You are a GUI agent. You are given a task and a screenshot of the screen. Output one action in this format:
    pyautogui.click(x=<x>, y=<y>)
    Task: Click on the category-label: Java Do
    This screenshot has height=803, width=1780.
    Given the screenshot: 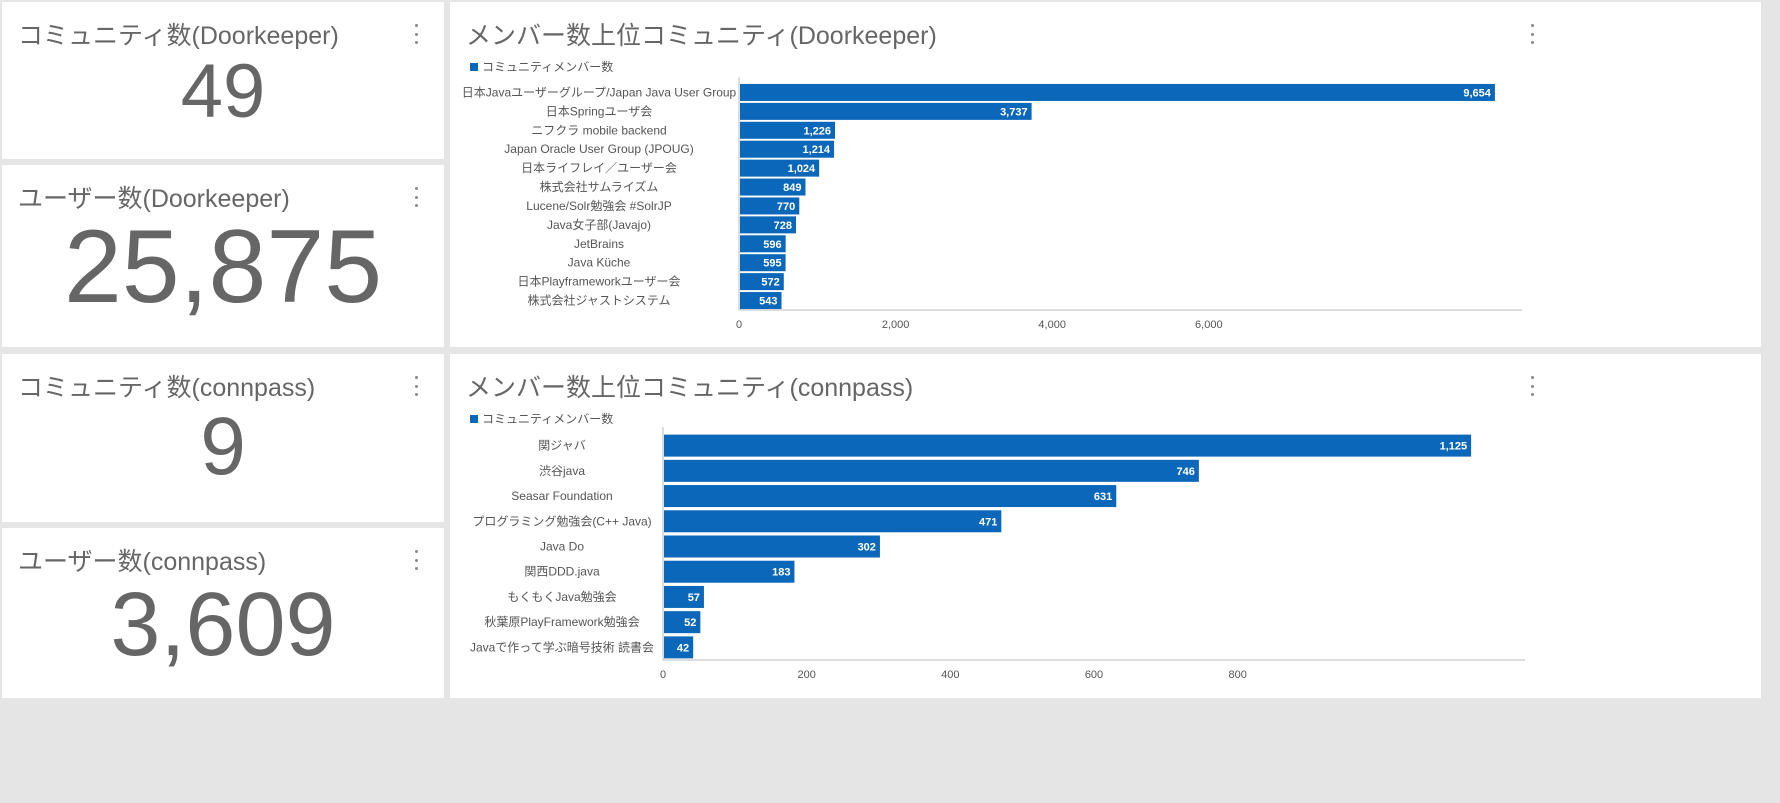 What is the action you would take?
    pyautogui.click(x=562, y=547)
    